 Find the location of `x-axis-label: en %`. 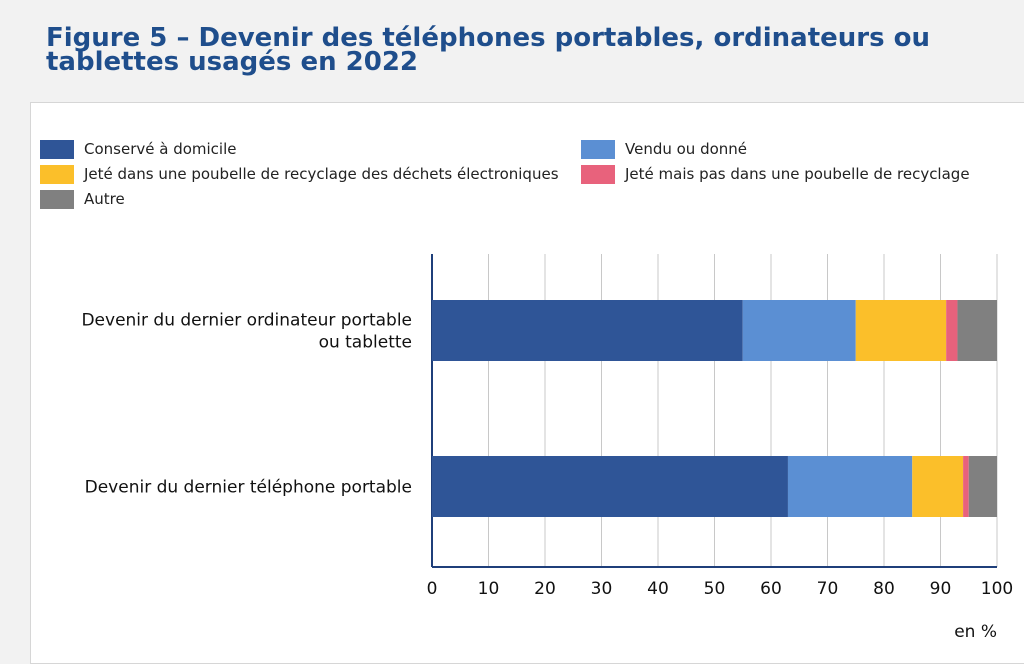

x-axis-label: en % is located at coordinates (975, 632).